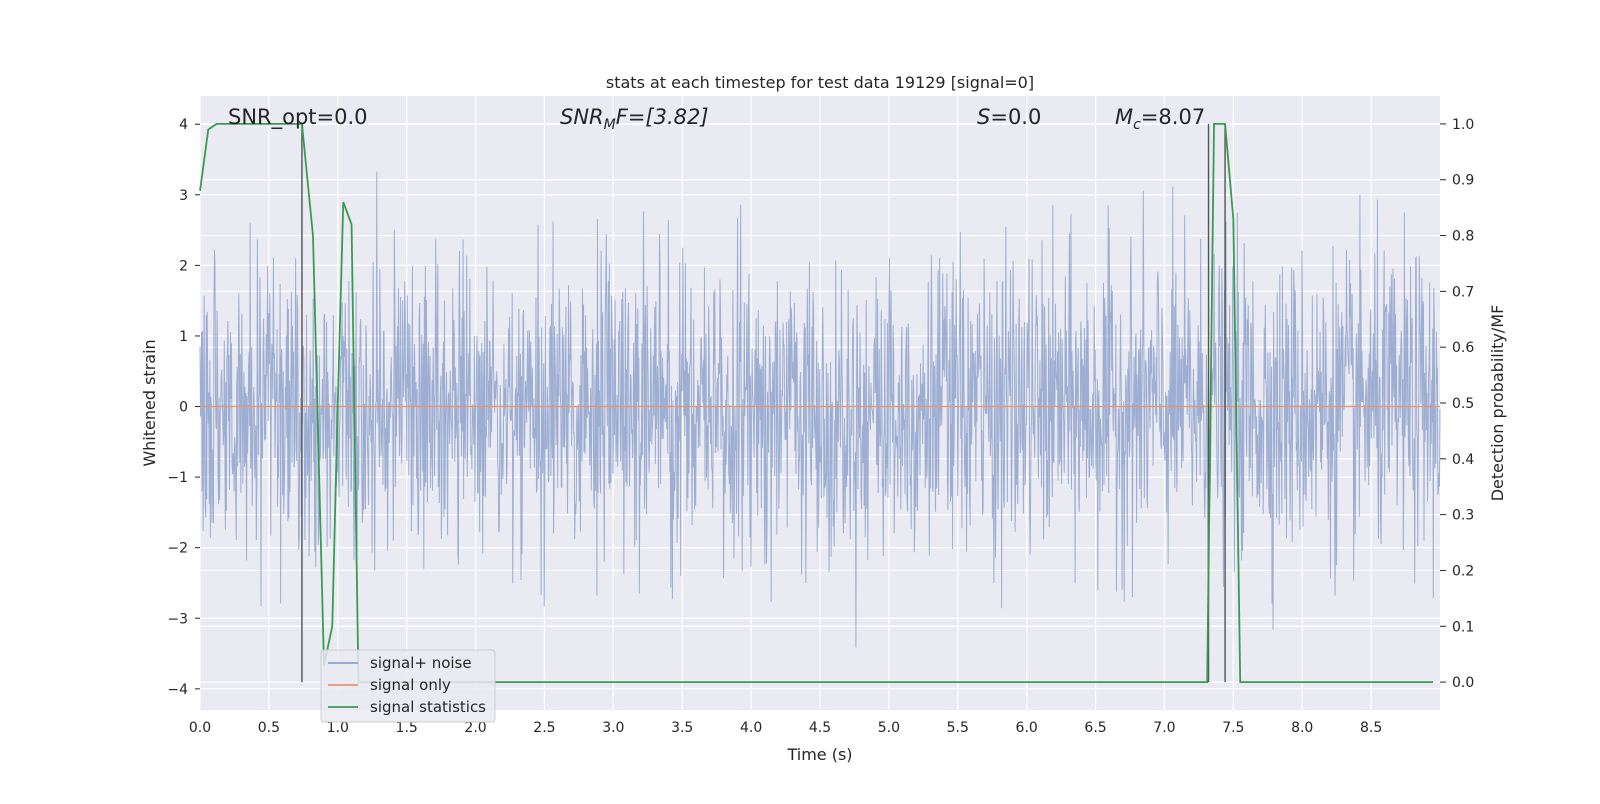  I want to click on y-left-tick-label: 2, so click(183, 266).